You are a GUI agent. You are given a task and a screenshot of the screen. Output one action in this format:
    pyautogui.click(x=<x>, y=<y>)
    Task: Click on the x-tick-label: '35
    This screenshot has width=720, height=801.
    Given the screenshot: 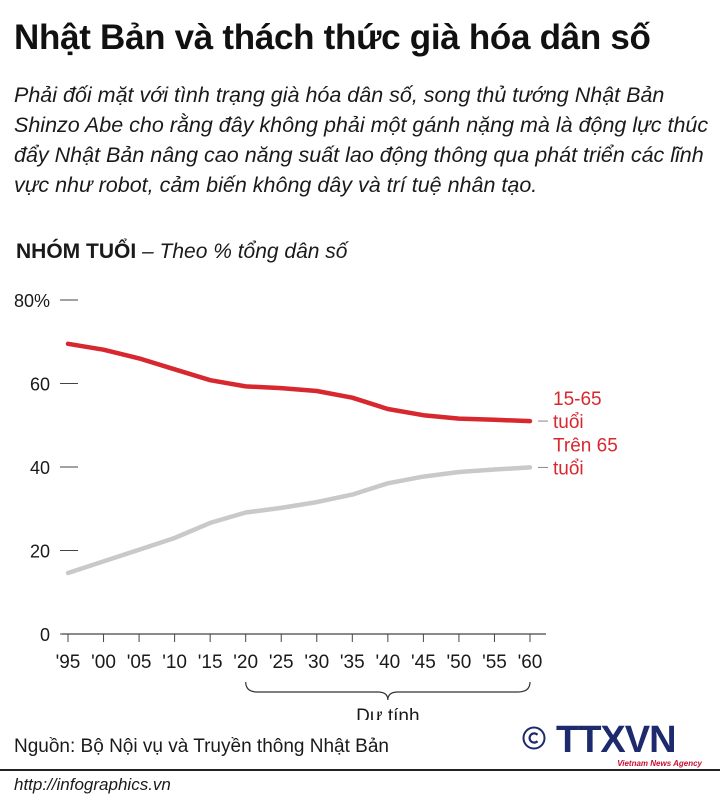 What is the action you would take?
    pyautogui.click(x=352, y=662)
    